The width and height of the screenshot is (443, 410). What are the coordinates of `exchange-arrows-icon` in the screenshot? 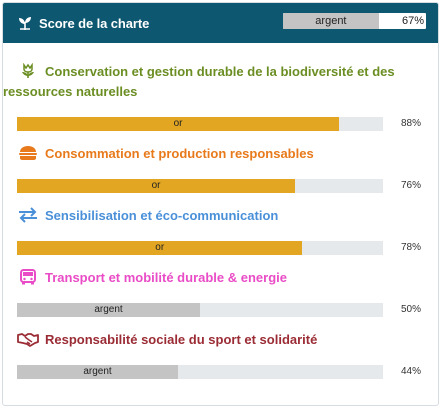 It's located at (28, 215).